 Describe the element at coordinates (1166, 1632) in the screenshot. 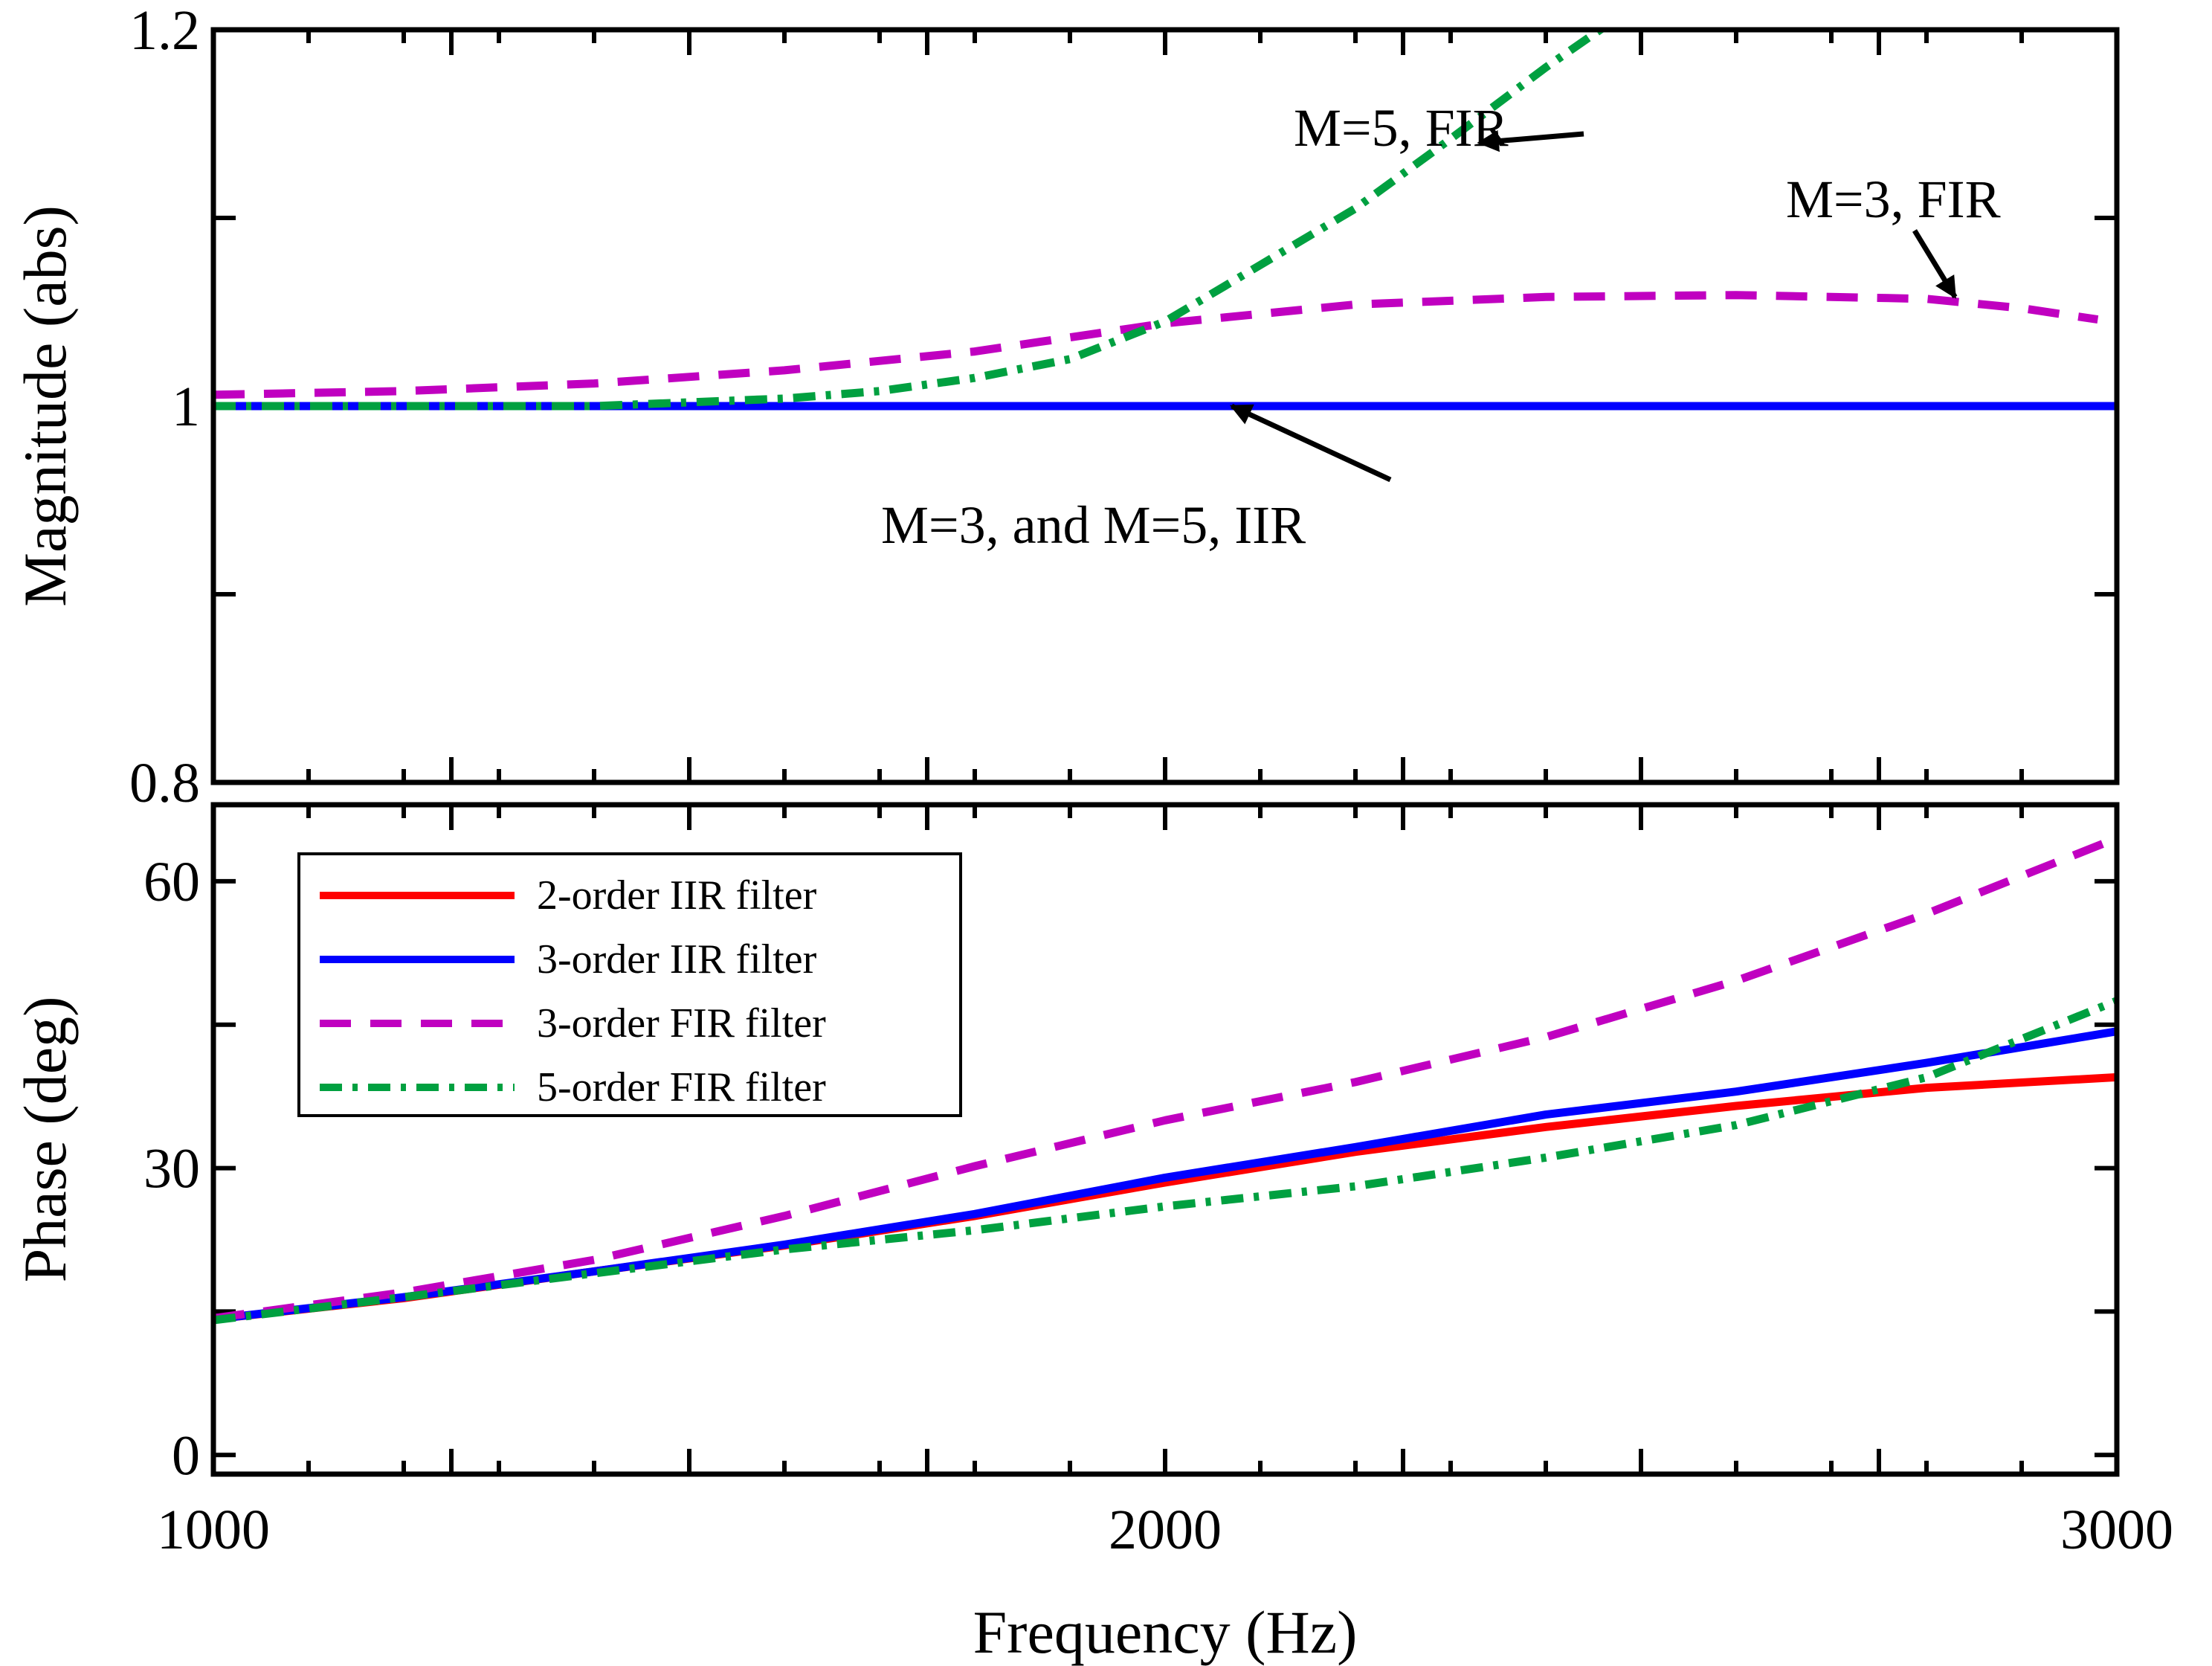

I see `phase-xlabel: Frequency (Hz)` at that location.